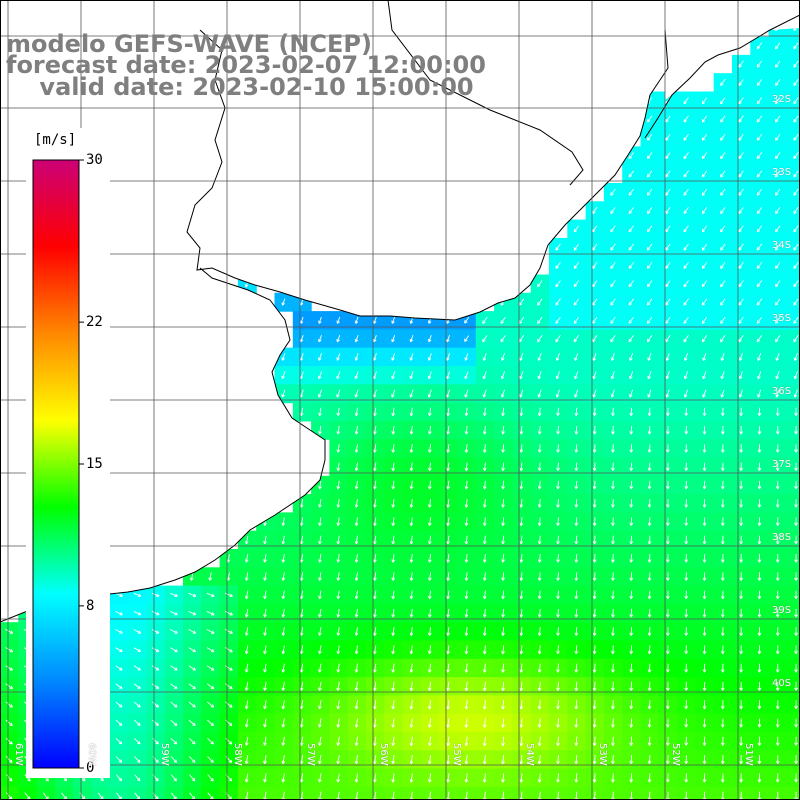 This screenshot has height=800, width=800. I want to click on longitude-label: 54W, so click(529, 754).